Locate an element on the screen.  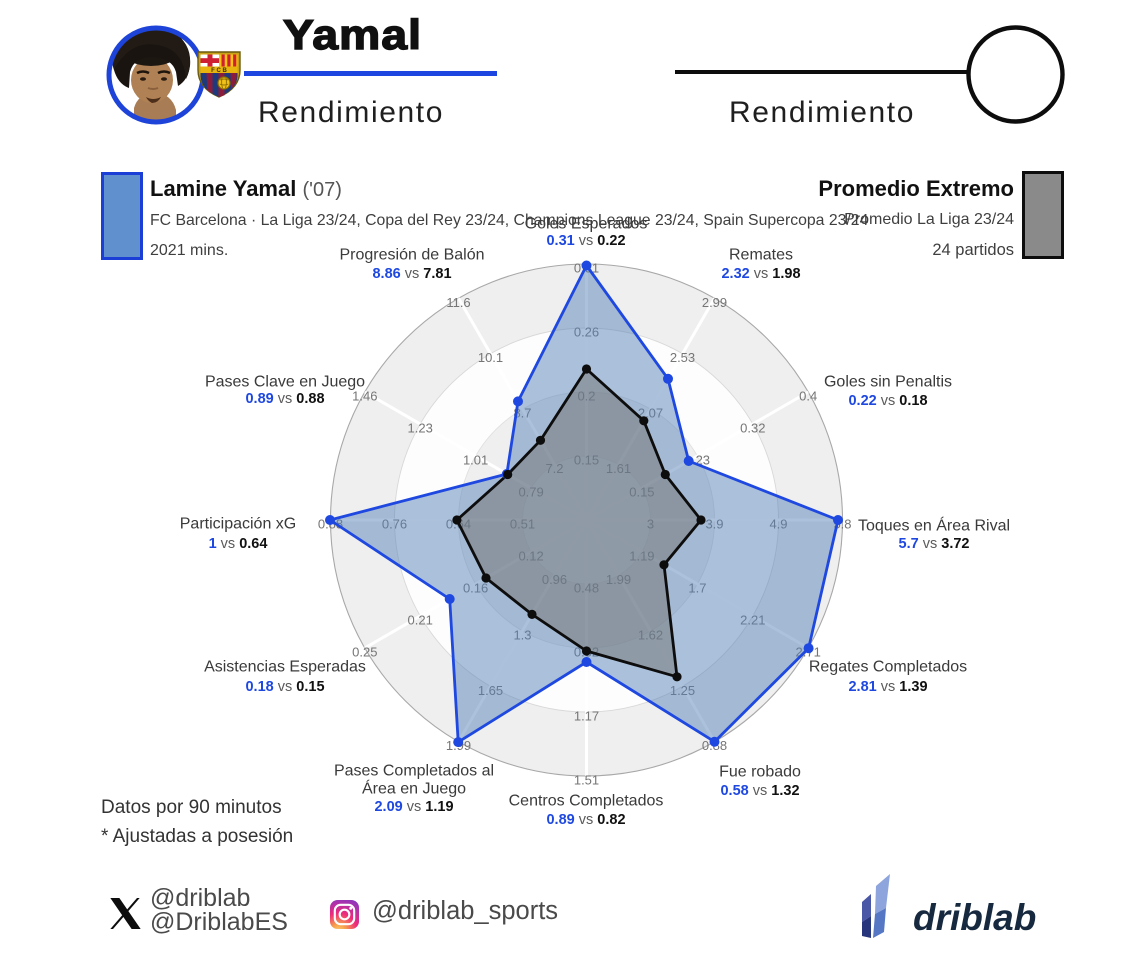
svg-text: Pases Clave en Juego is located at coordinates (285, 382).